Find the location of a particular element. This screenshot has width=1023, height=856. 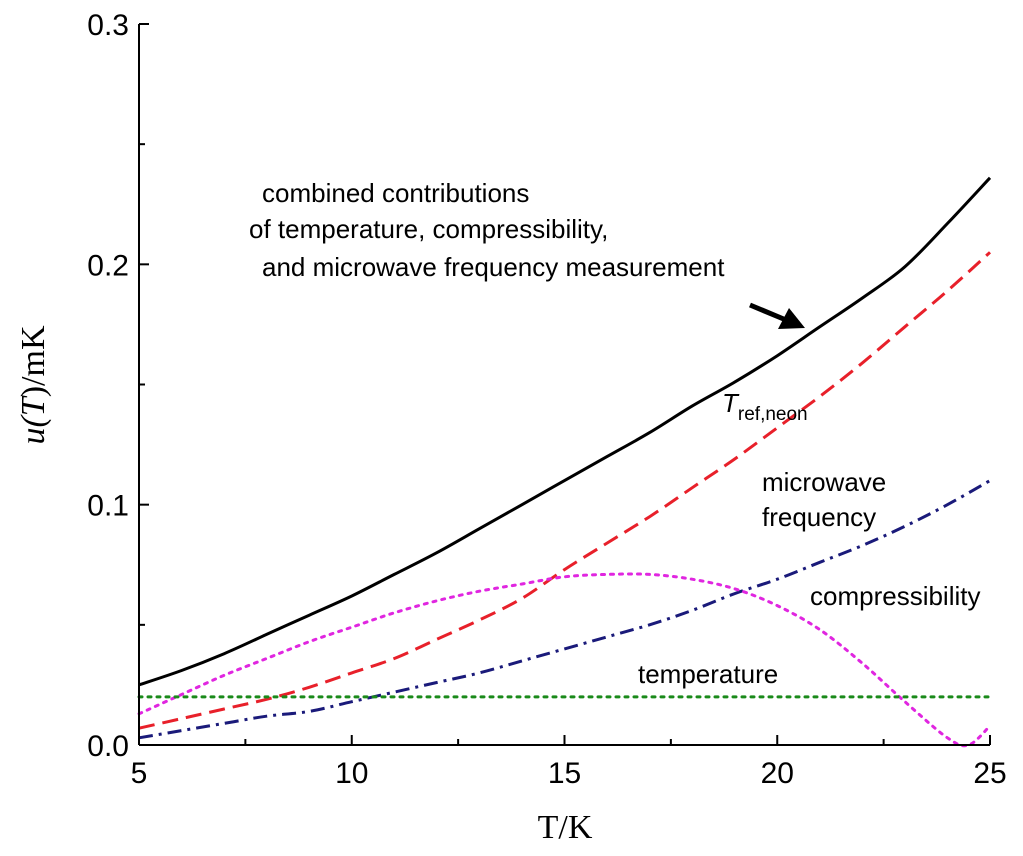

annotation-tref-neon: Tref,neon is located at coordinates (765, 406).